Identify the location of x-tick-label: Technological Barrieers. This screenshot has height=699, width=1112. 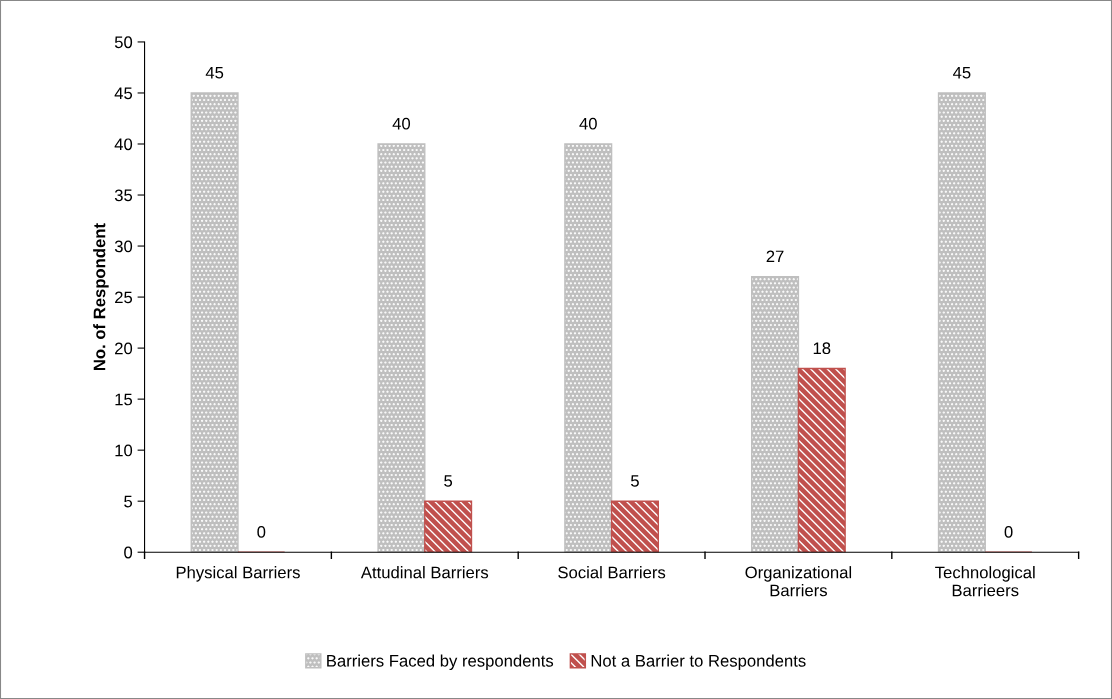
(985, 581).